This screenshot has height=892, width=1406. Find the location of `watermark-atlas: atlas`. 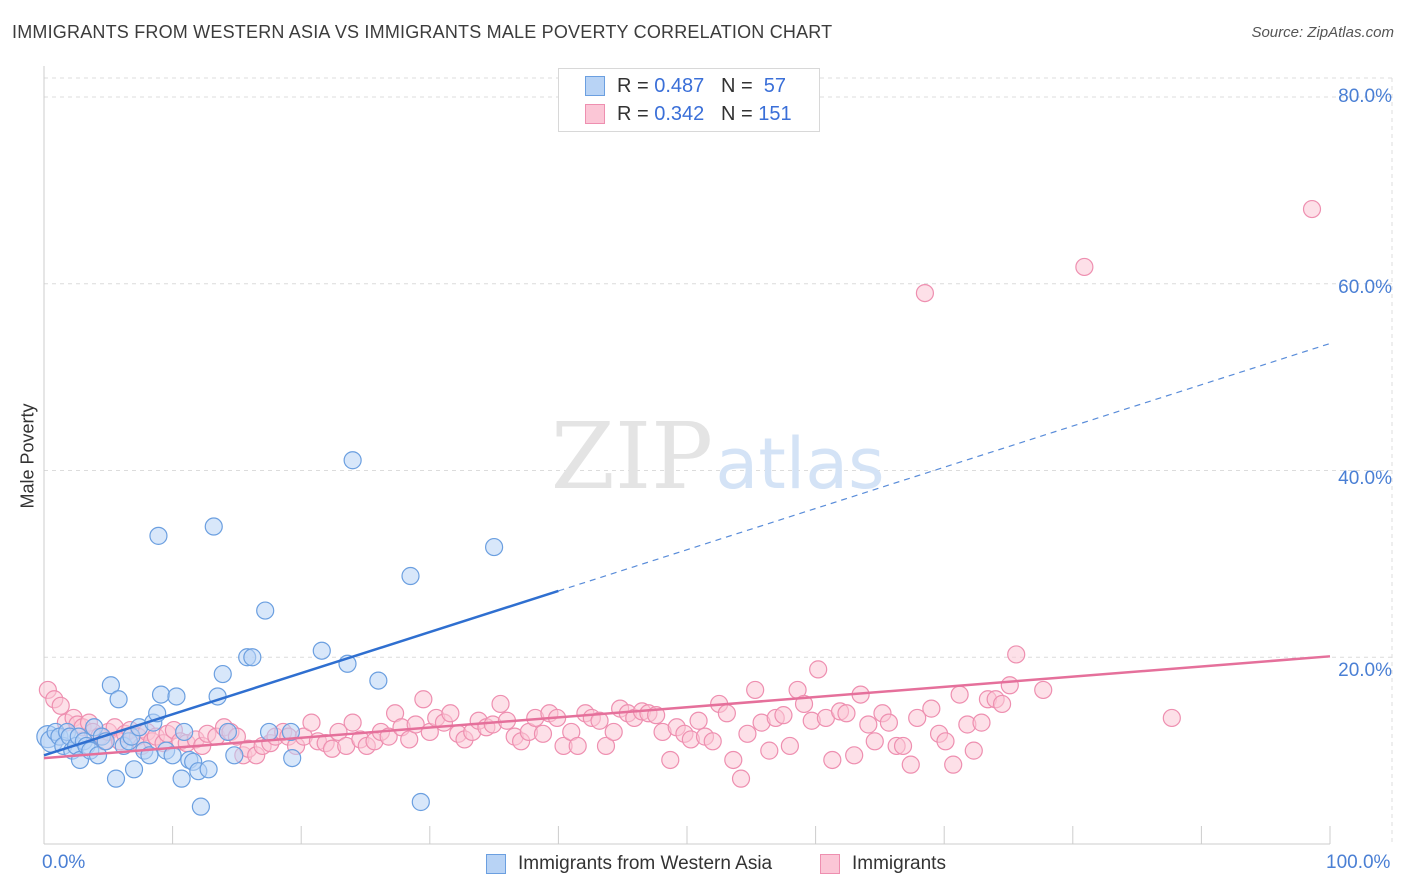

watermark-atlas: atlas is located at coordinates (799, 464).